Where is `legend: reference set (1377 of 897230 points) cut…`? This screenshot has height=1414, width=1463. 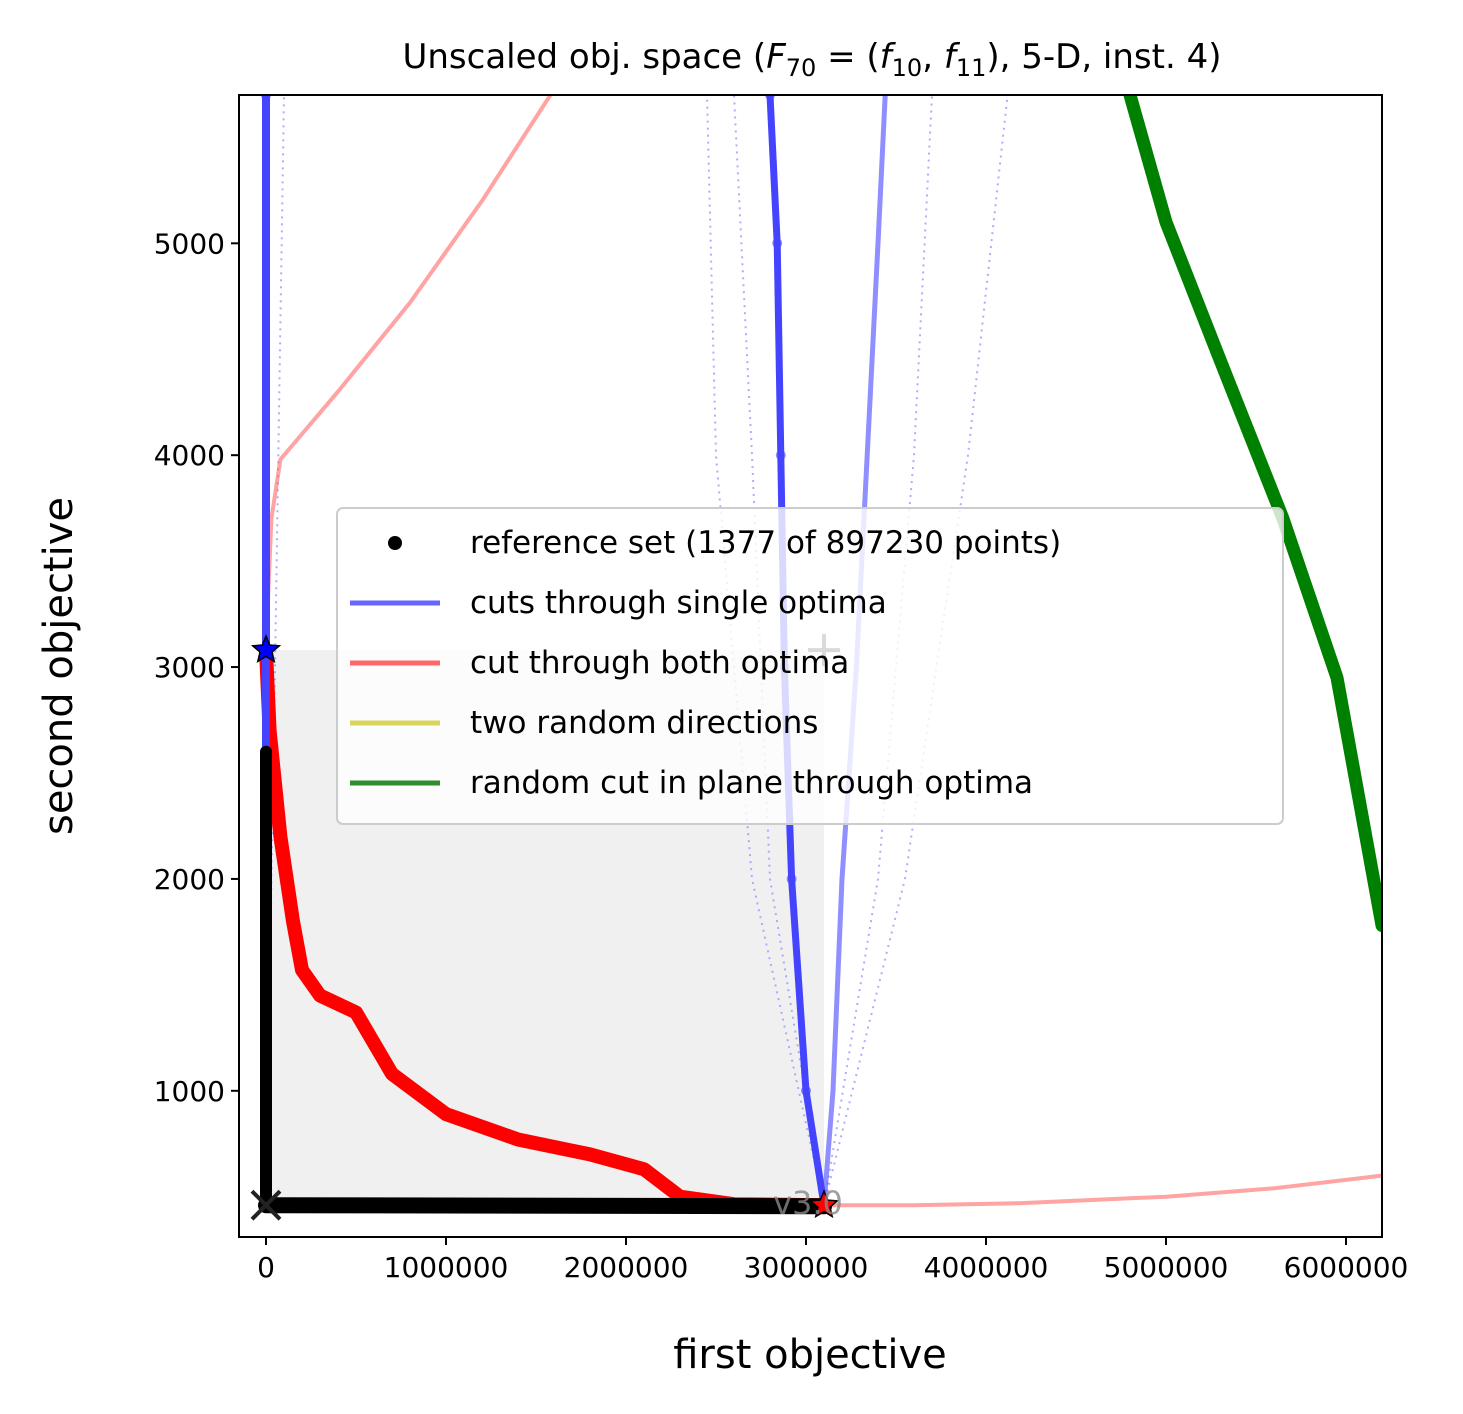 legend: reference set (1377 of 897230 points) cut… is located at coordinates (810, 666).